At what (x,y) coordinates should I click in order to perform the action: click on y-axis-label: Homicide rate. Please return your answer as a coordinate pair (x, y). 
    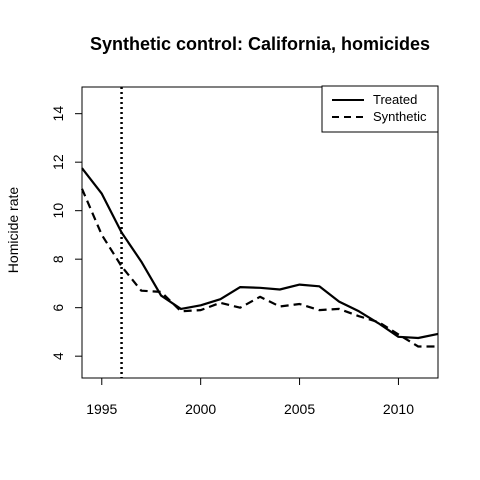
    Looking at the image, I should click on (13, 230).